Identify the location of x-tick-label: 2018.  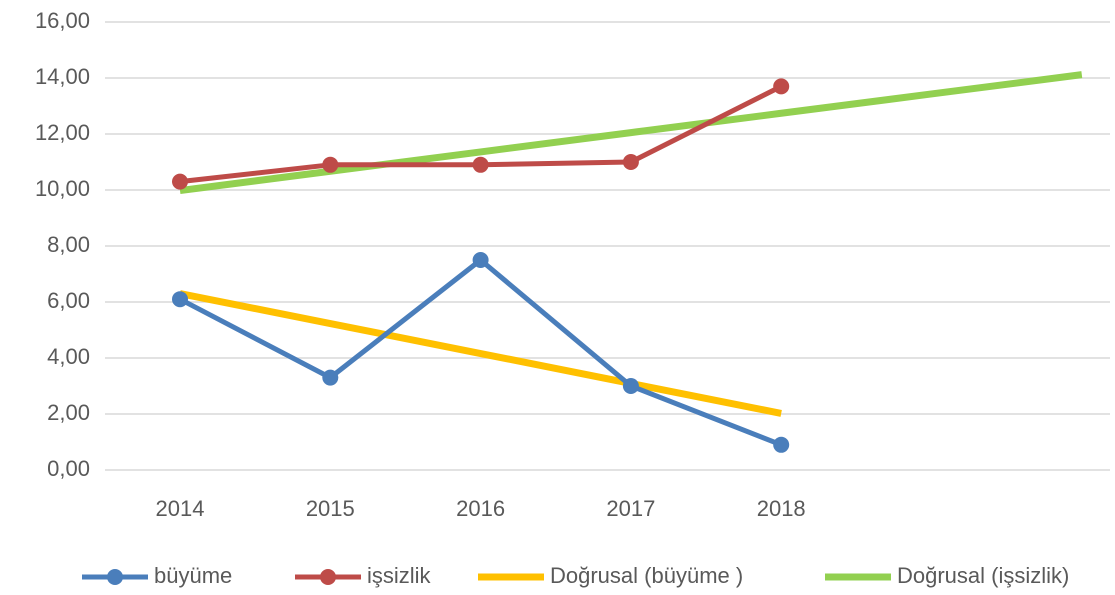
(781, 508).